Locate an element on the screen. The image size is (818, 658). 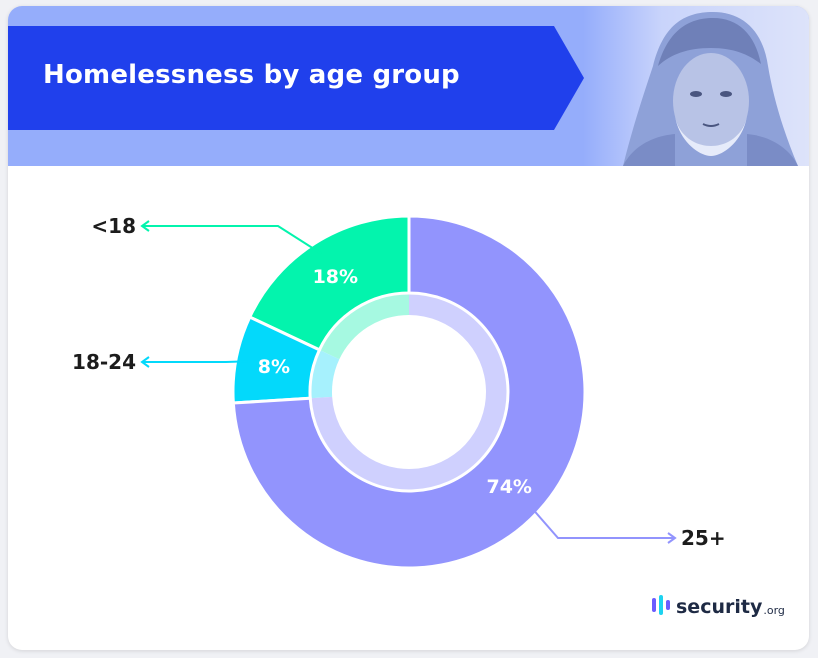
value-label-18-24: 8% is located at coordinates (274, 367).